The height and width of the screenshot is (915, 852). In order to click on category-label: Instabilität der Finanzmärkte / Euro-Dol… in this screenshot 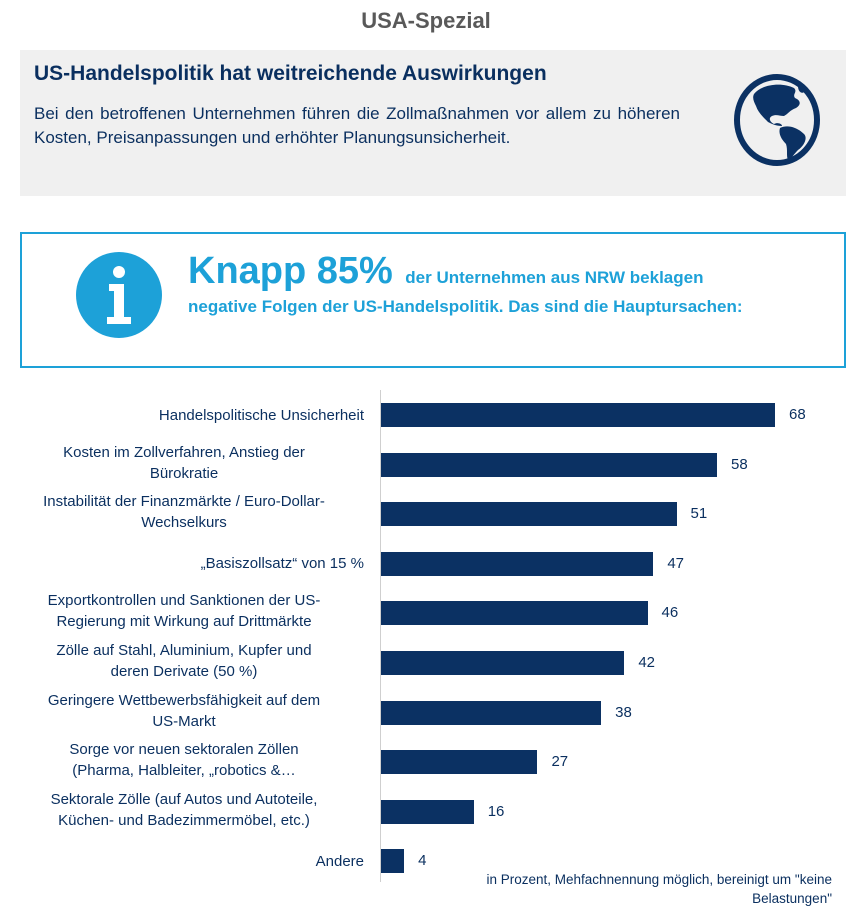, I will do `click(184, 512)`.